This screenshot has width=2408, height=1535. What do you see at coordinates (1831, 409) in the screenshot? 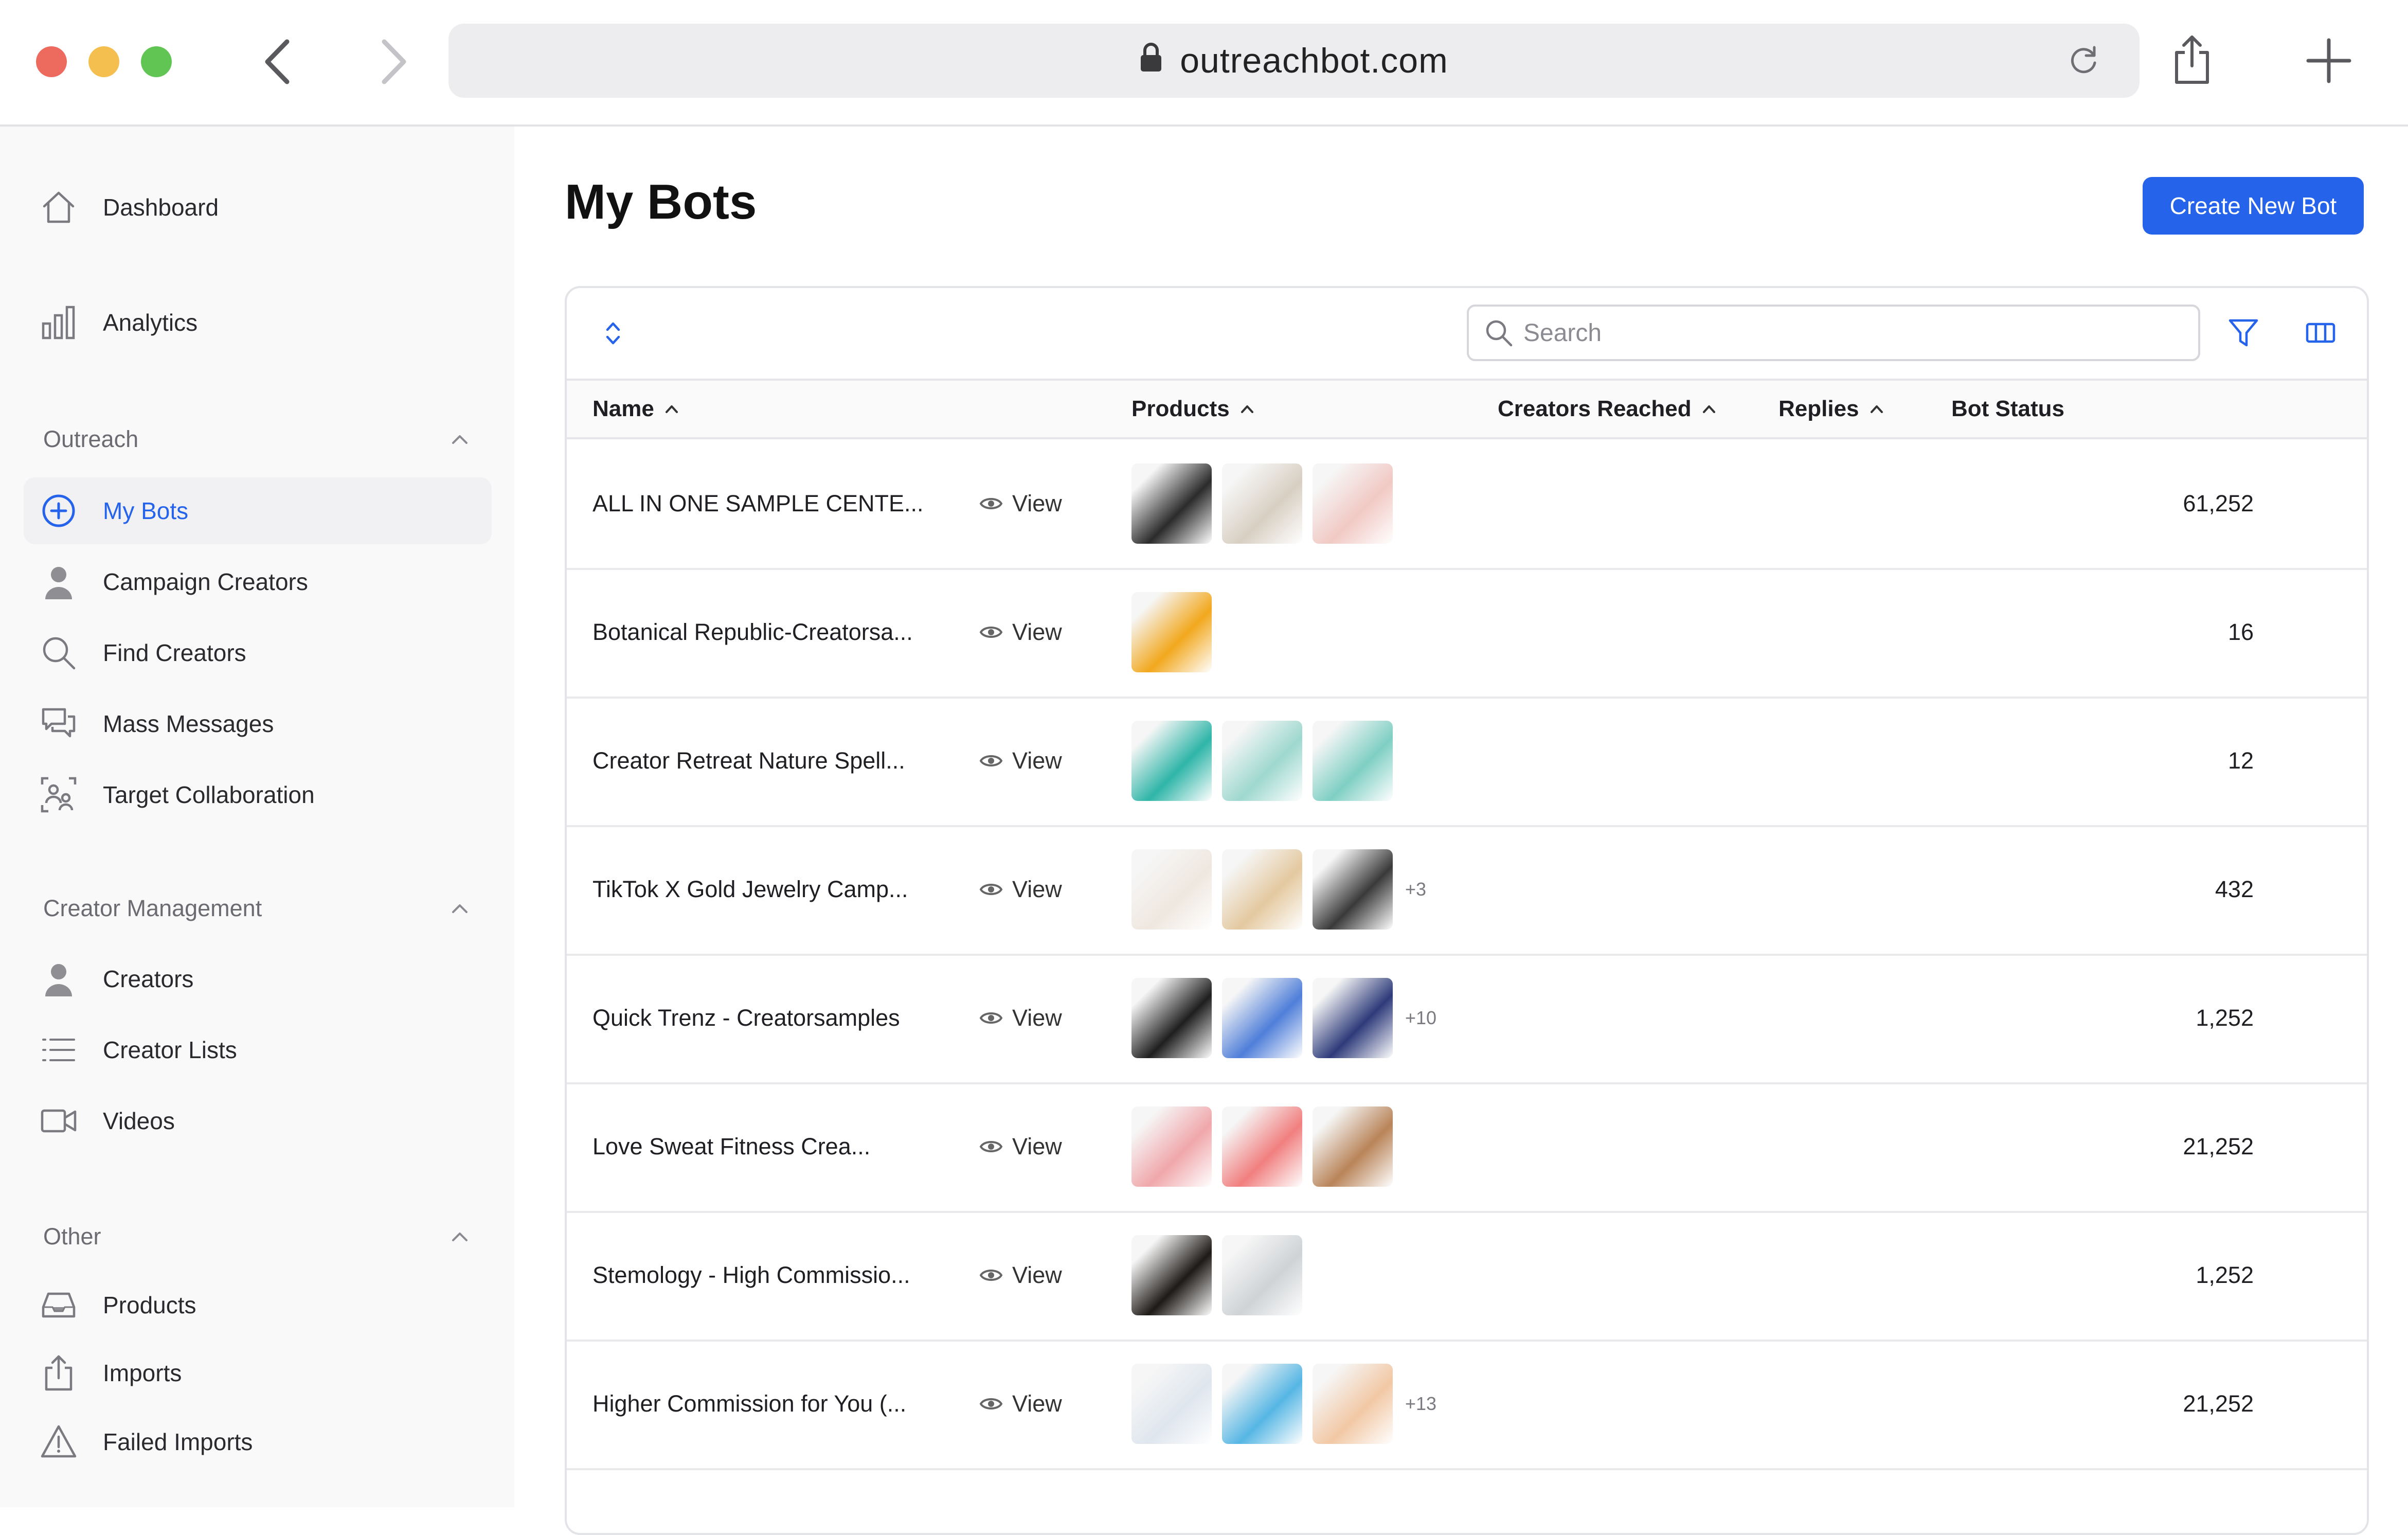
I see `column-header-replies: Replies` at bounding box center [1831, 409].